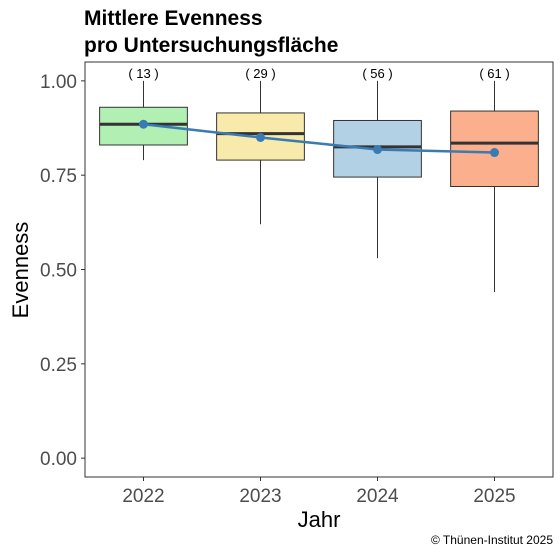 The height and width of the screenshot is (555, 560). What do you see at coordinates (58, 459) in the screenshot?
I see `y-tick-label: 0.00` at bounding box center [58, 459].